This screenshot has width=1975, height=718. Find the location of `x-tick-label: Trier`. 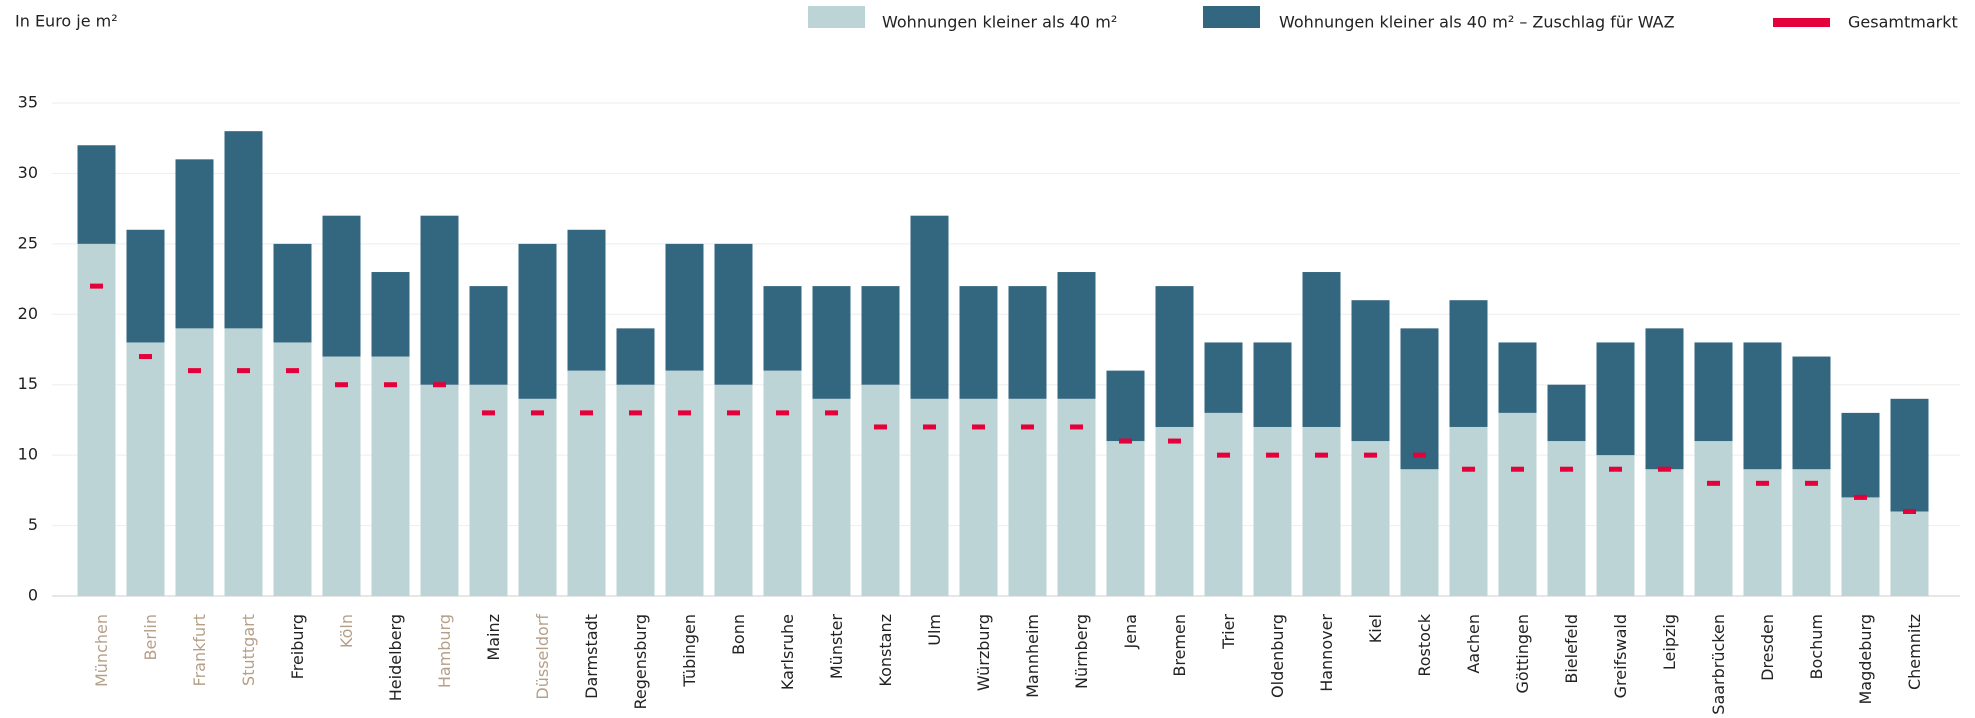

x-tick-label: Trier is located at coordinates (1228, 632).